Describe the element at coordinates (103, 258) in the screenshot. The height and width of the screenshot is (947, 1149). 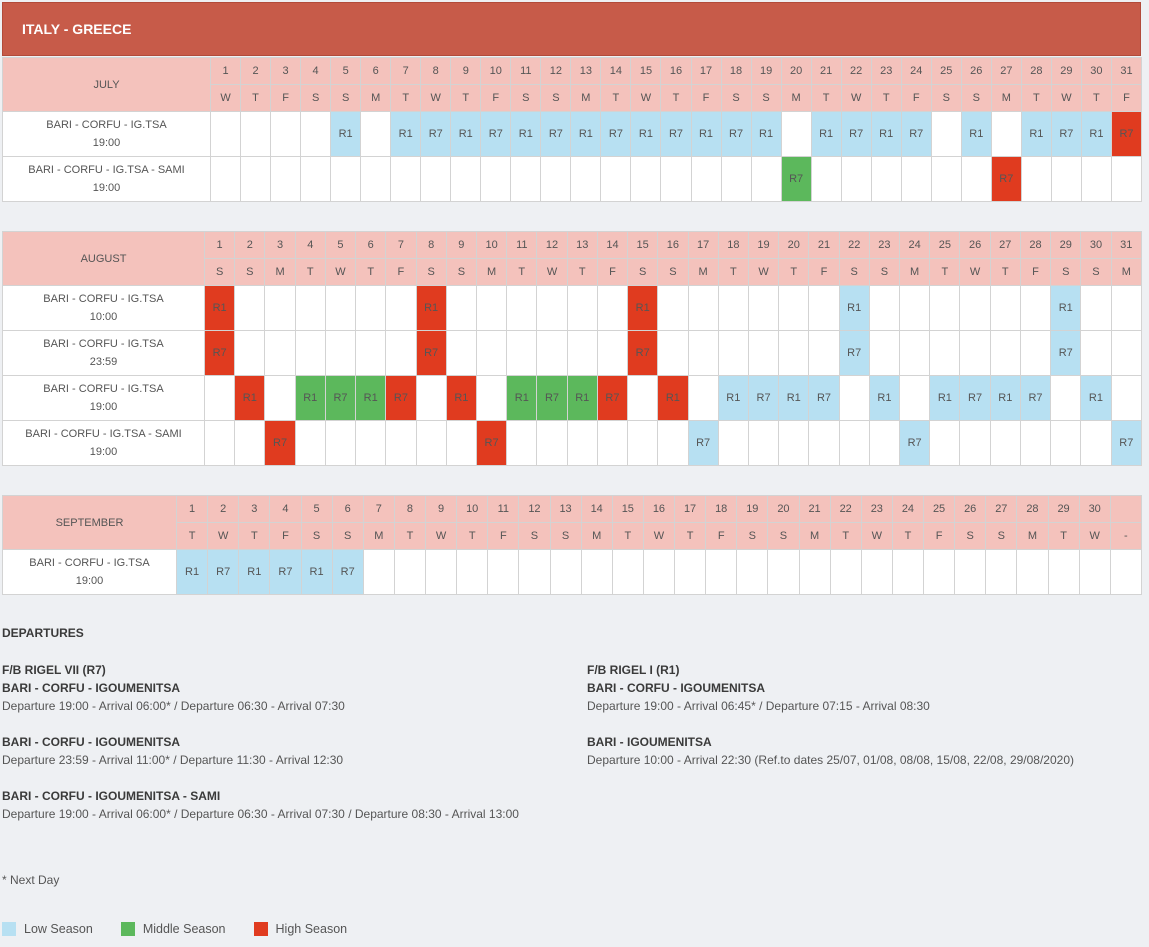
I see `month-label: AUGUST` at that location.